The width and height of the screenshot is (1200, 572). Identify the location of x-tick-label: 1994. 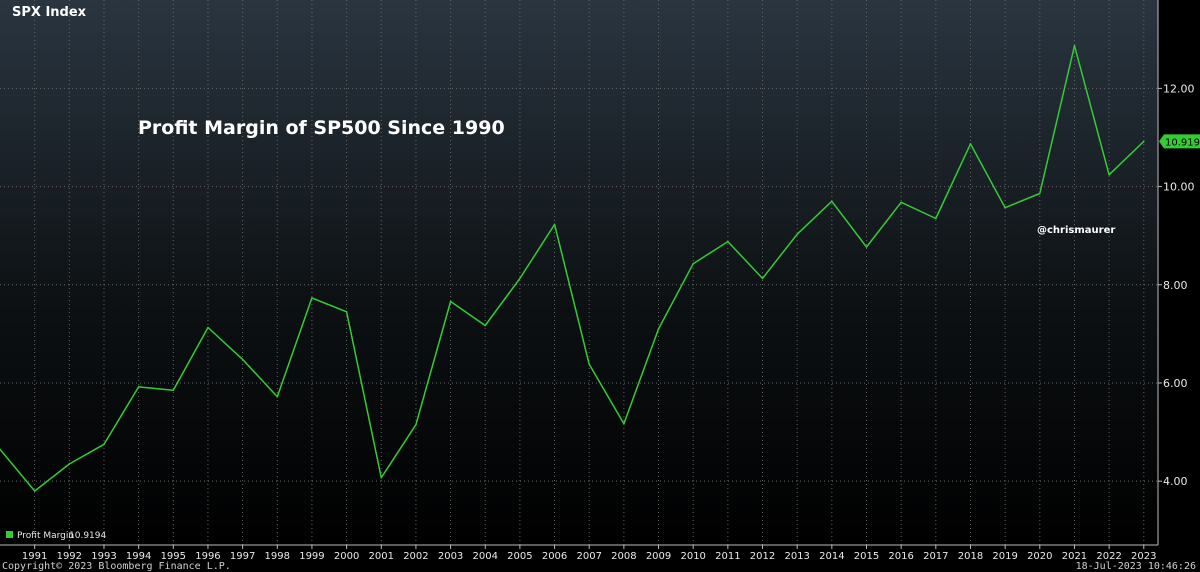
(138, 556).